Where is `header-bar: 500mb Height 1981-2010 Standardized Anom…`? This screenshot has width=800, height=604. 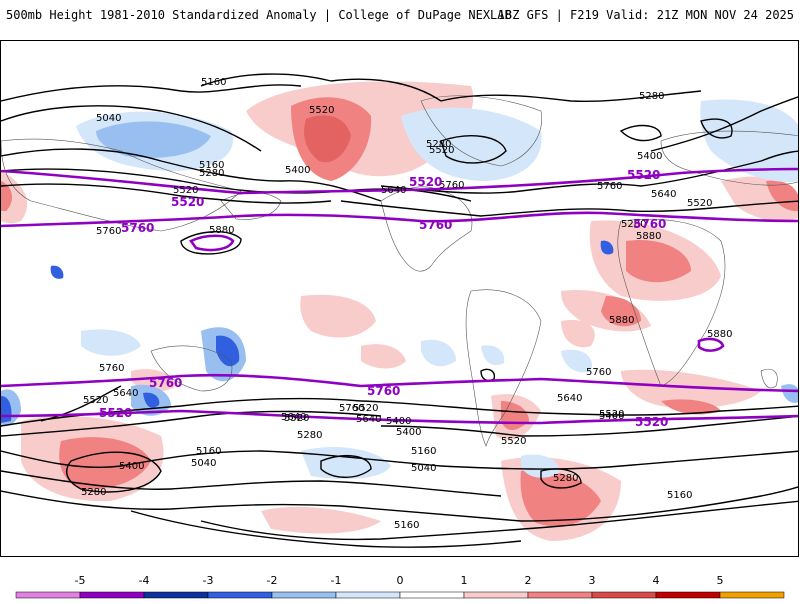 header-bar: 500mb Height 1981-2010 Standardized Anom… is located at coordinates (400, 20).